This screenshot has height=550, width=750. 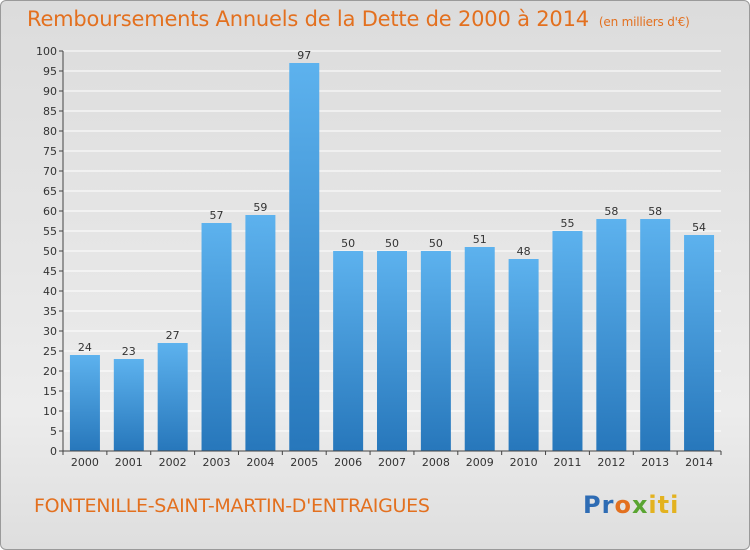 I want to click on logo-part-3: x, so click(x=640, y=505).